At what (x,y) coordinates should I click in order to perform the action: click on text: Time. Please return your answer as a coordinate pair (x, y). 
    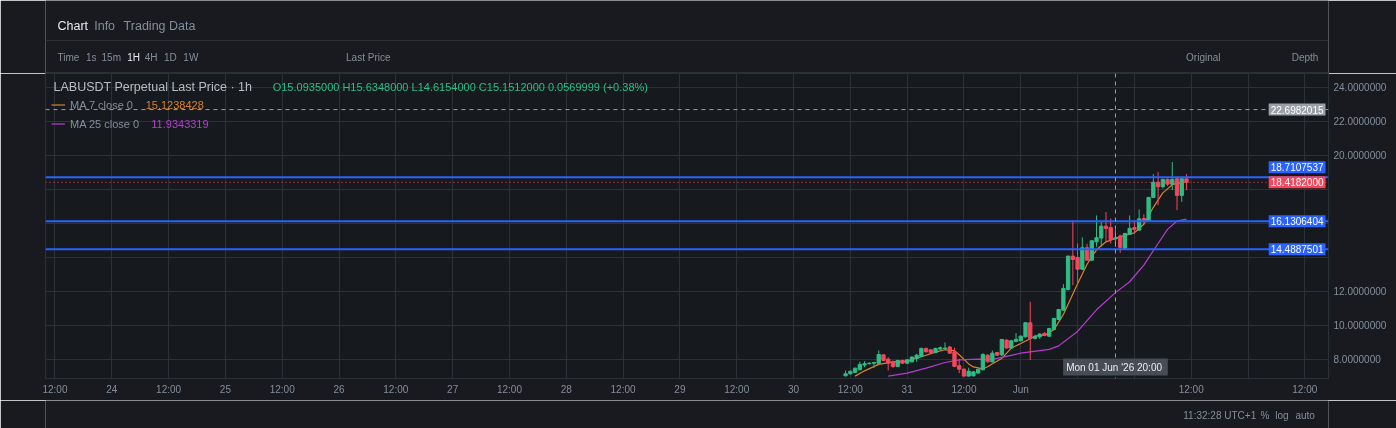
    Looking at the image, I should click on (68, 57).